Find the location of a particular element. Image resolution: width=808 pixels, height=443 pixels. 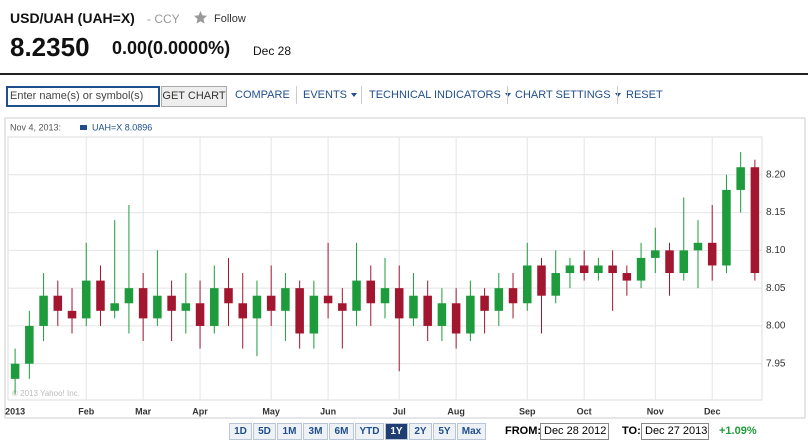

price: 8.2350 is located at coordinates (50, 47).